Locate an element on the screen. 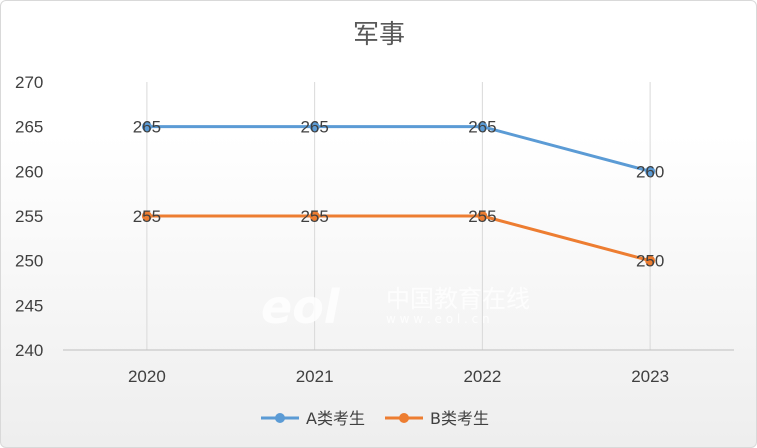  legend: A类考生 B类考生 is located at coordinates (375, 418).